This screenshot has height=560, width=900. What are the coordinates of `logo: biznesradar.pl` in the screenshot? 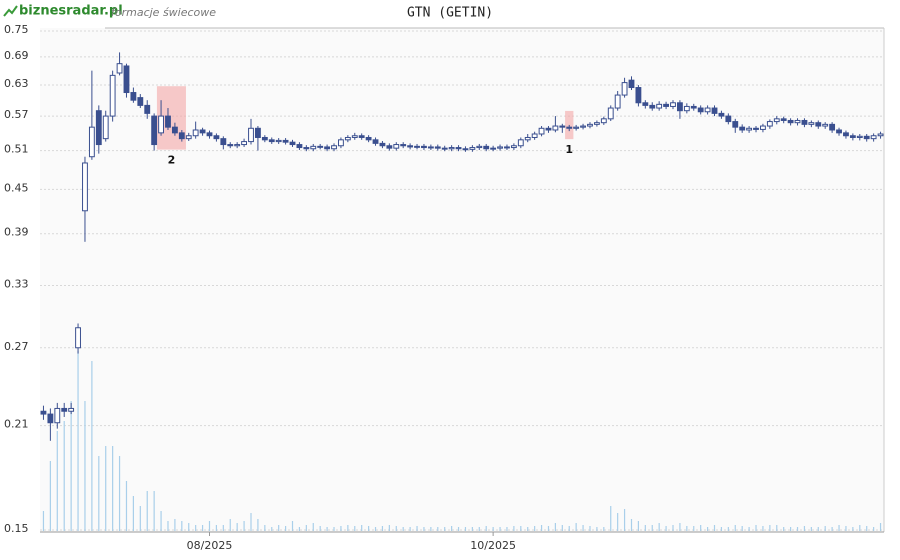 It's located at (71, 11).